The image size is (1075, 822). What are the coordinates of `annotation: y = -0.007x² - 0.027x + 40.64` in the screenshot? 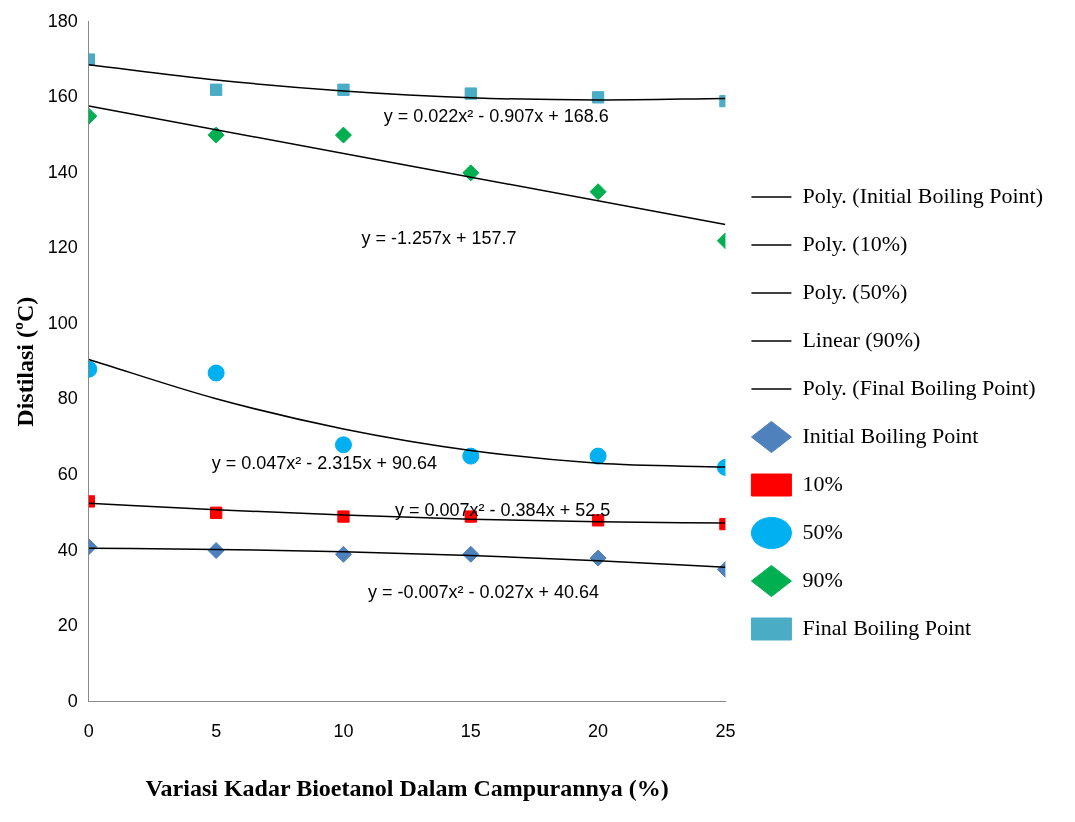 It's located at (483, 591).